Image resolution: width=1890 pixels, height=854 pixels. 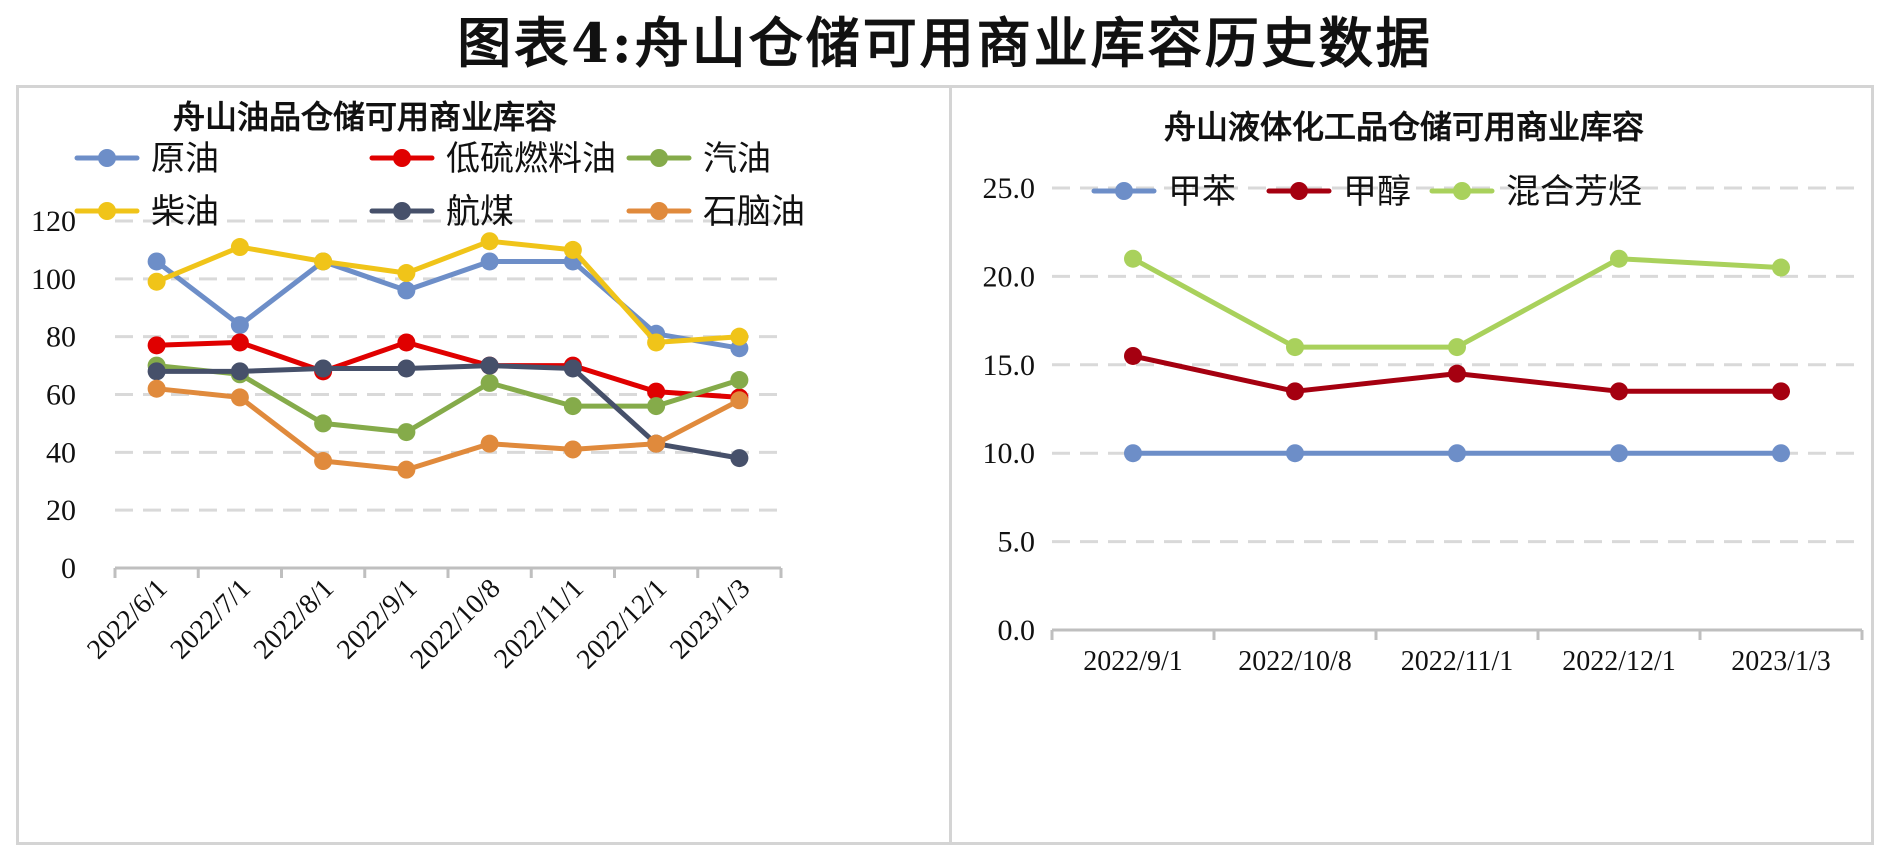 I want to click on legend-label: 原油, so click(x=185, y=159).